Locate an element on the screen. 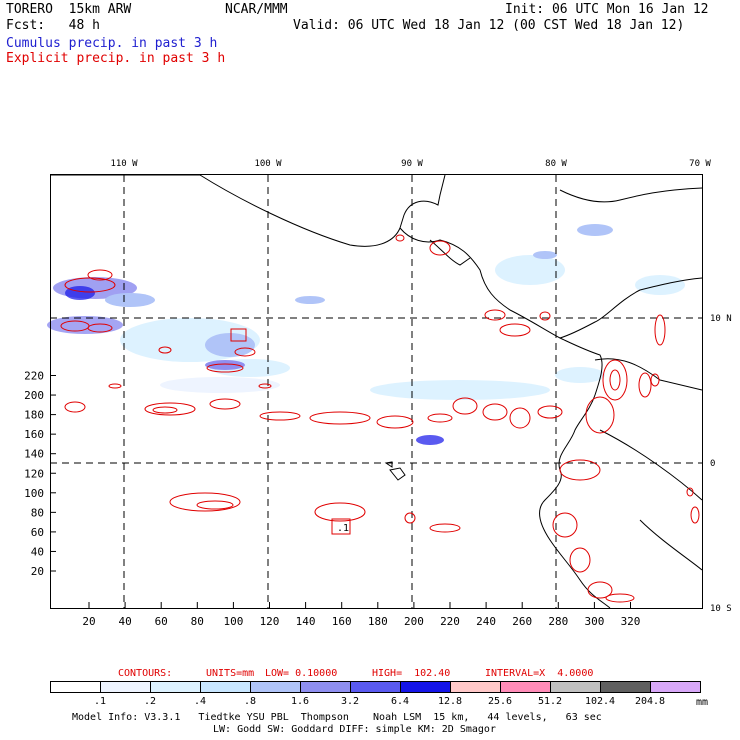 The width and height of the screenshot is (740, 740). x-tick-label: 220 is located at coordinates (450, 621).